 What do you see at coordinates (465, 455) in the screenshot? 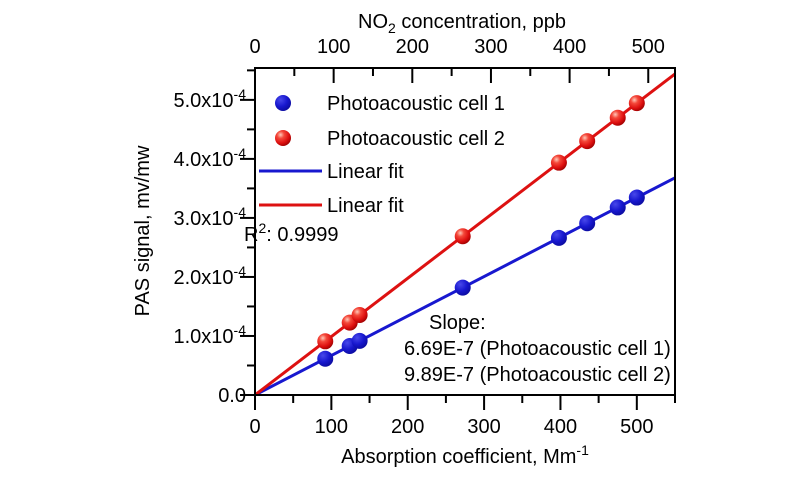
I see `bottom-axis-title: Absorption coefficient, Mm-1` at bounding box center [465, 455].